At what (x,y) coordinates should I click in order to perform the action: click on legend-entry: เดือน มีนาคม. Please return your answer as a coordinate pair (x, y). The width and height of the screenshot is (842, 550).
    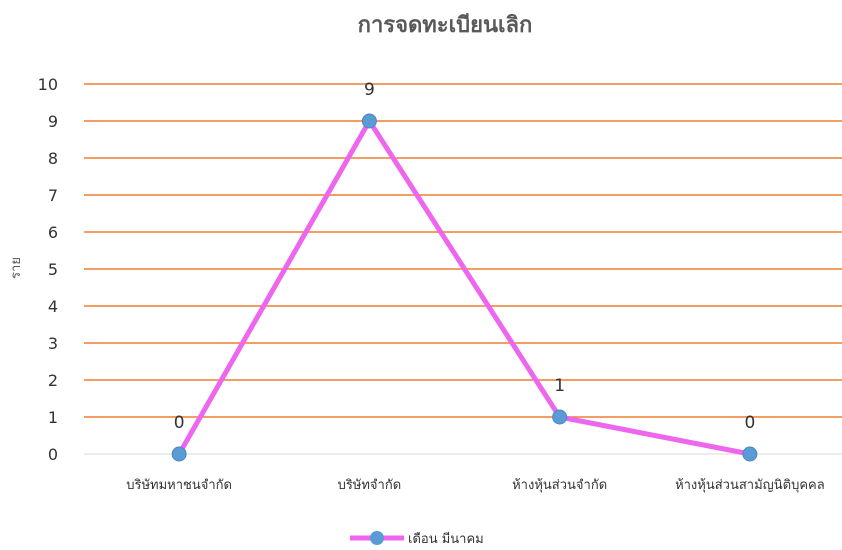
    Looking at the image, I should click on (446, 539).